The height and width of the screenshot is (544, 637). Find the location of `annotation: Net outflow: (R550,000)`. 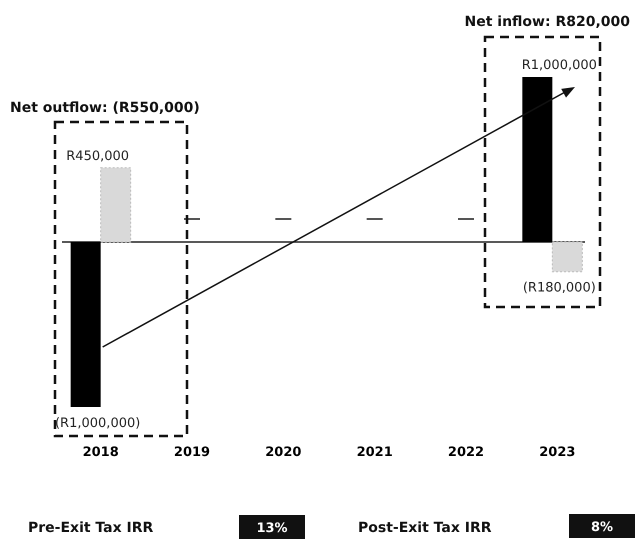

annotation: Net outflow: (R550,000) is located at coordinates (105, 108).